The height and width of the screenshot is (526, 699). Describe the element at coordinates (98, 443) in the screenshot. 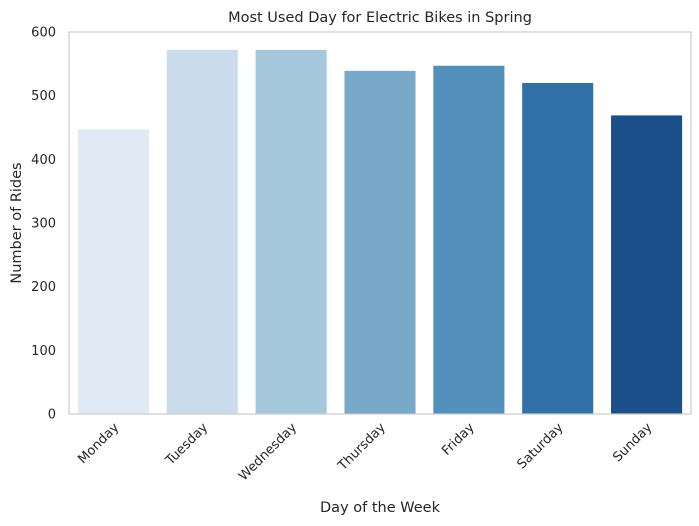

I see `x-tick-label-monday: Monday` at that location.